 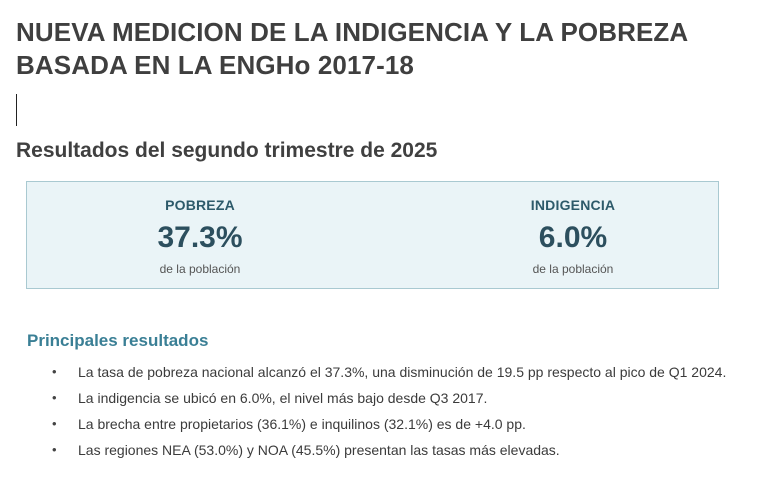 What do you see at coordinates (573, 269) in the screenshot?
I see `kpi-indigence-caption: de la población` at bounding box center [573, 269].